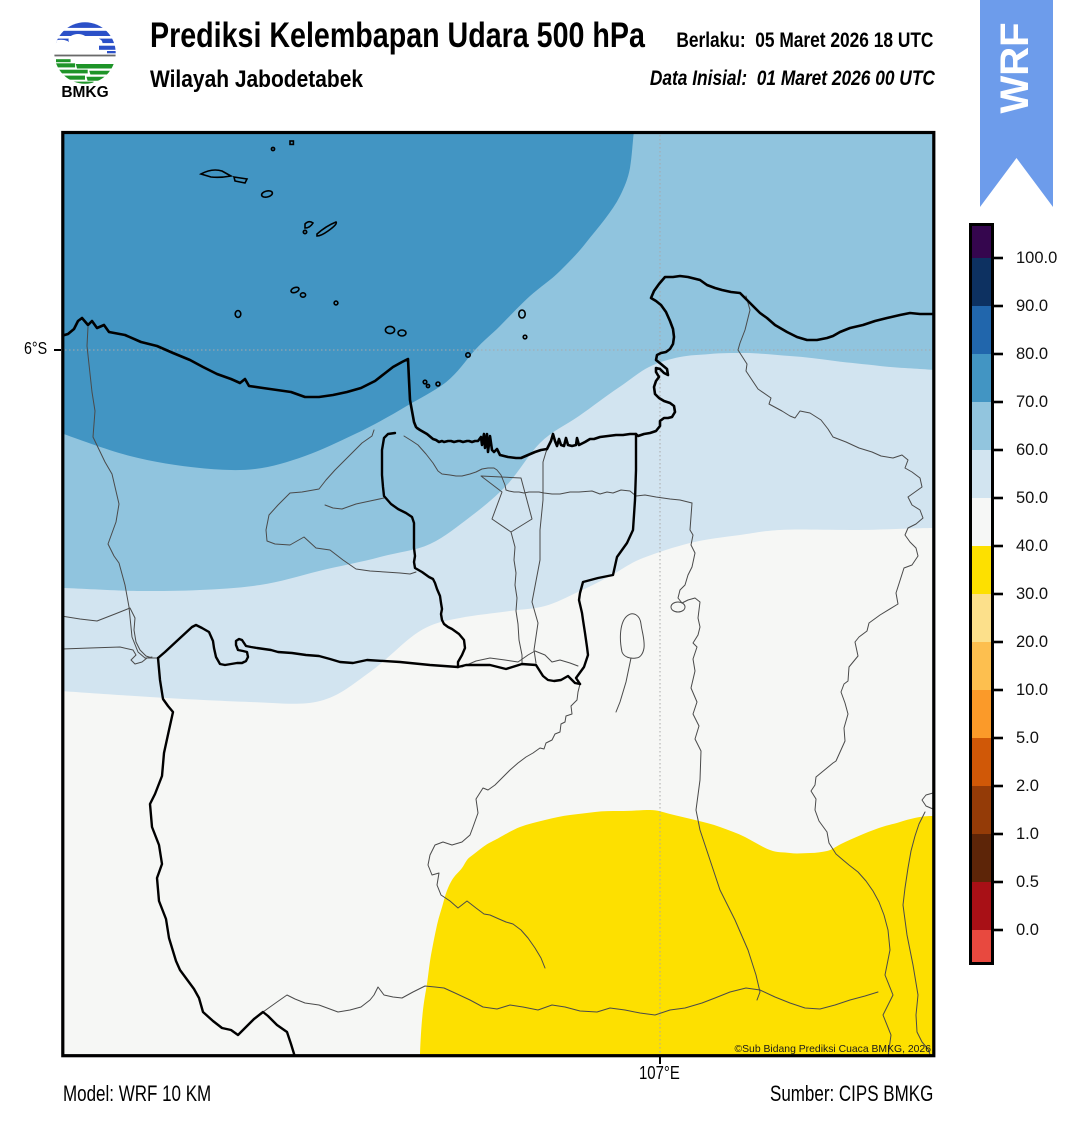  What do you see at coordinates (1032, 450) in the screenshot?
I see `svg-text: 60.0` at bounding box center [1032, 450].